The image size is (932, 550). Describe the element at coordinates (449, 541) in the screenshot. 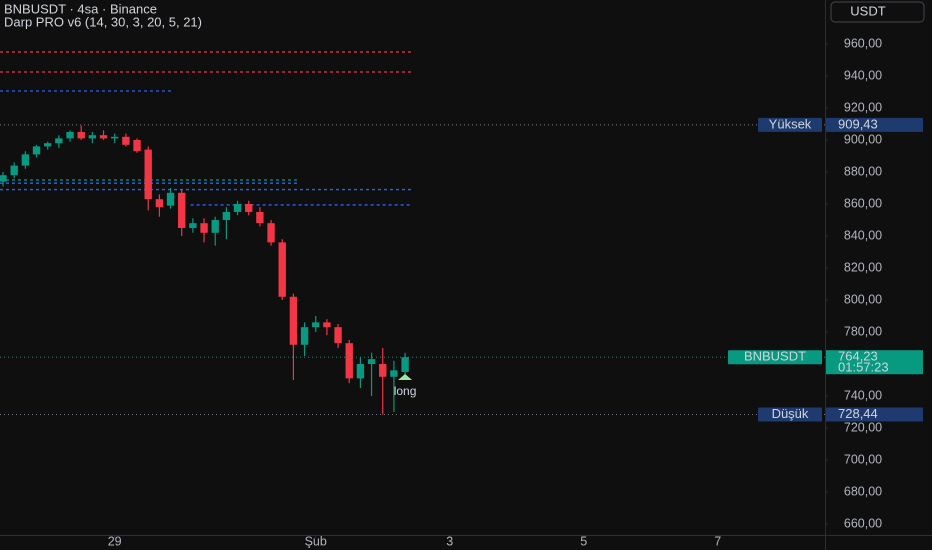

I see `x-tick-label: 3` at that location.